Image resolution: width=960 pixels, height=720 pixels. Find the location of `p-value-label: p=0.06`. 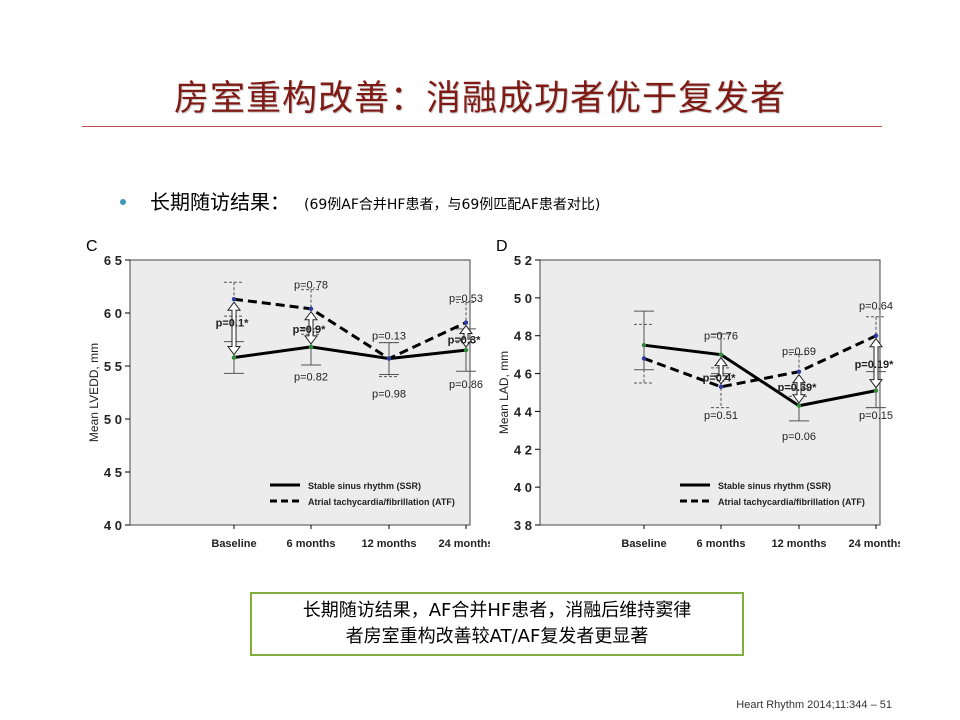

p-value-label: p=0.06 is located at coordinates (799, 437).